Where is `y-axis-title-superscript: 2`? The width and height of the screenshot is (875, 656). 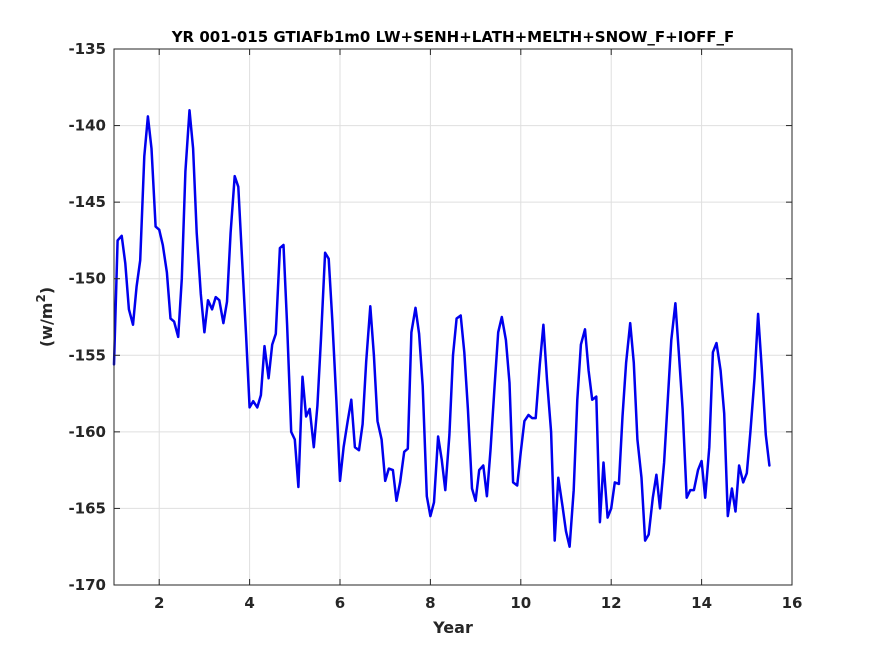
y-axis-title-superscript: 2 is located at coordinates (41, 298).